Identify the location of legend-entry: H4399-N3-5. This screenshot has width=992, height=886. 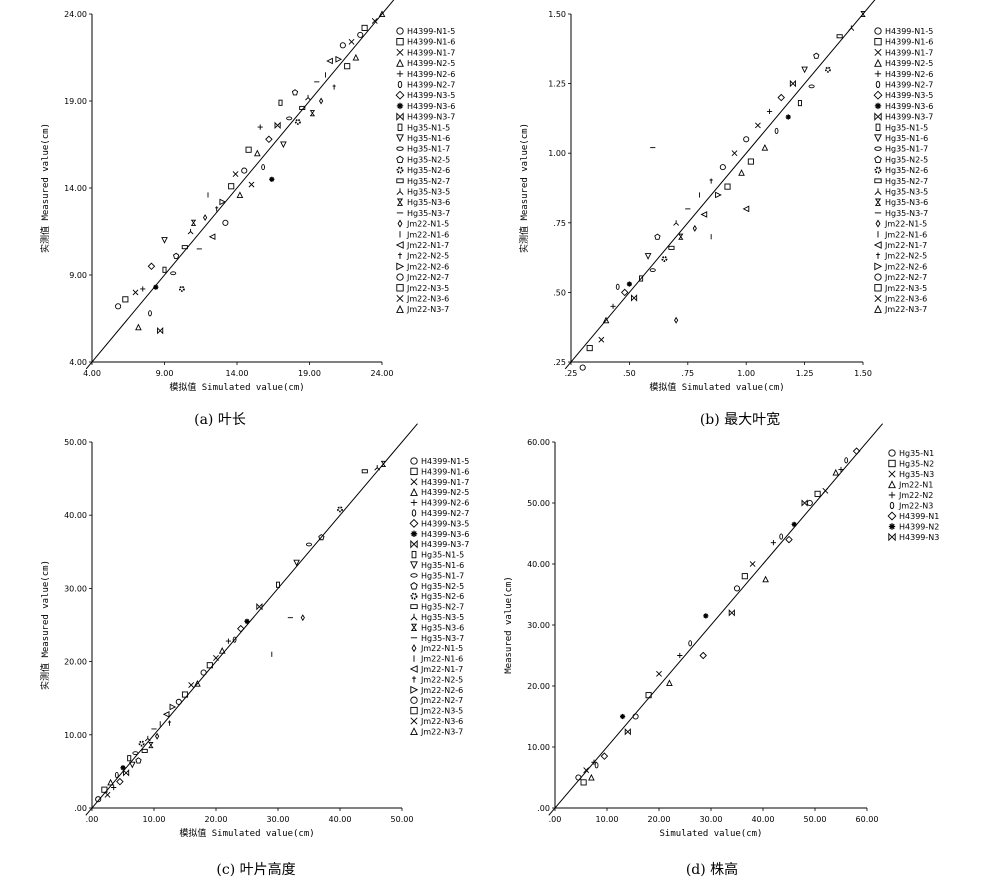
(431, 95).